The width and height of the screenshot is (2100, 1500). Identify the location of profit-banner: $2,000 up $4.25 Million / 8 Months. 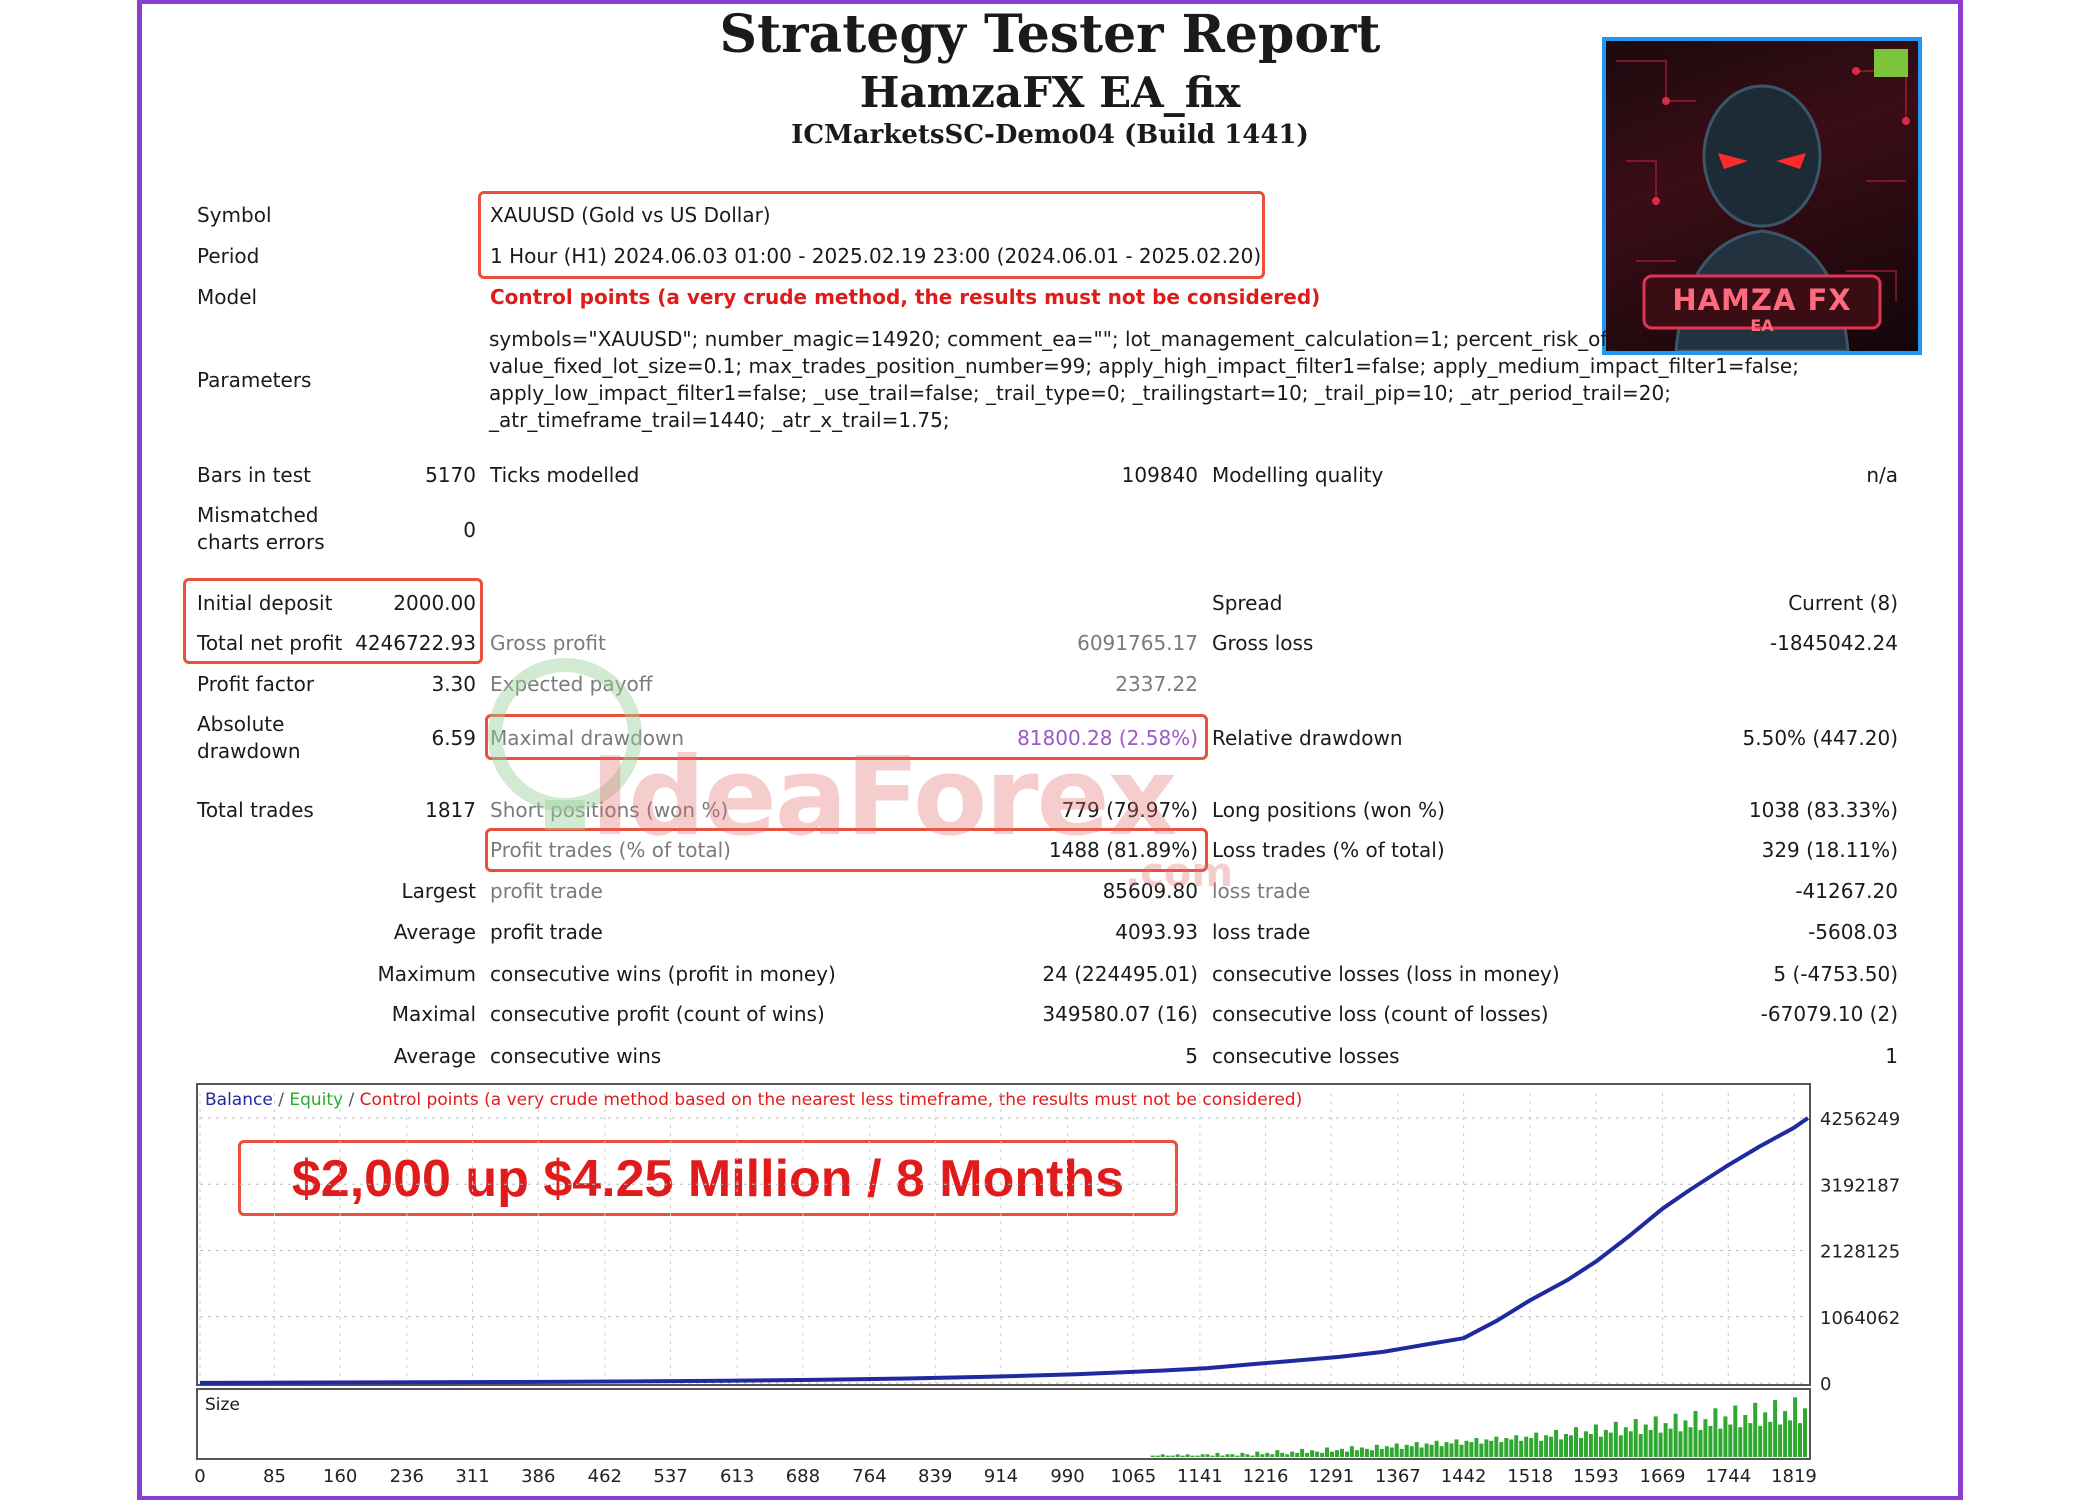
(708, 1178).